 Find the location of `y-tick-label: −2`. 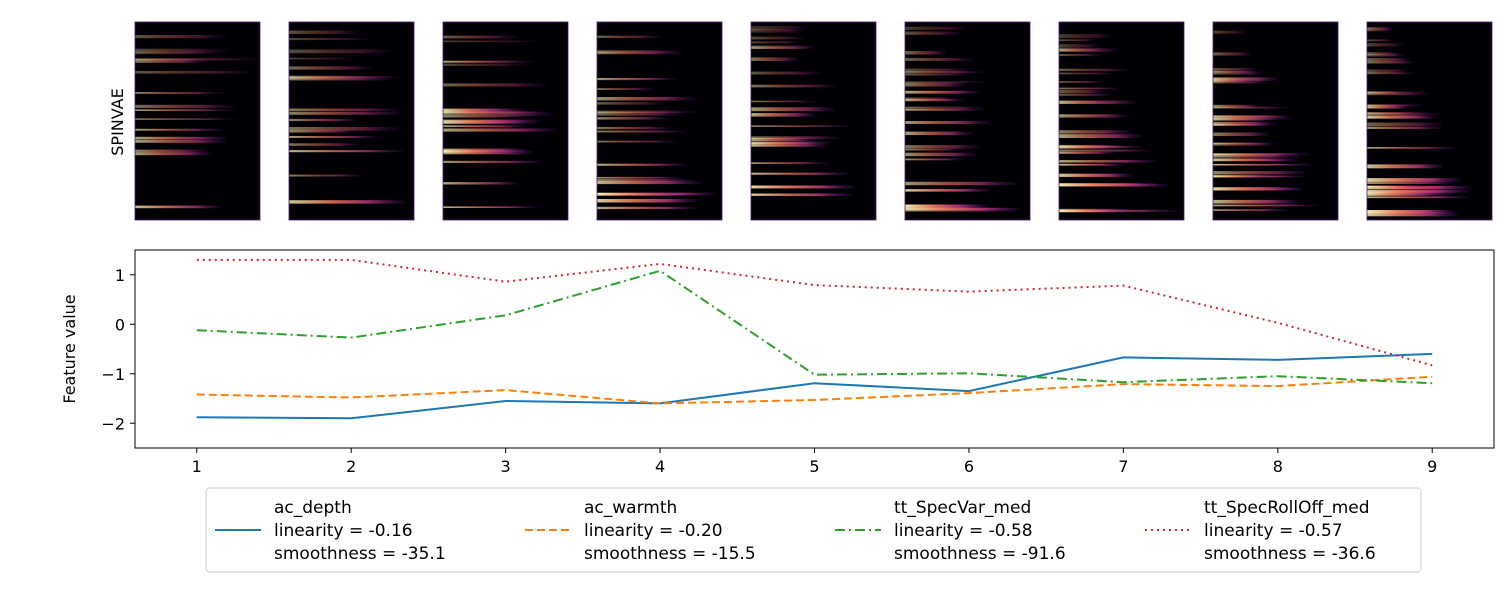

y-tick-label: −2 is located at coordinates (113, 423).